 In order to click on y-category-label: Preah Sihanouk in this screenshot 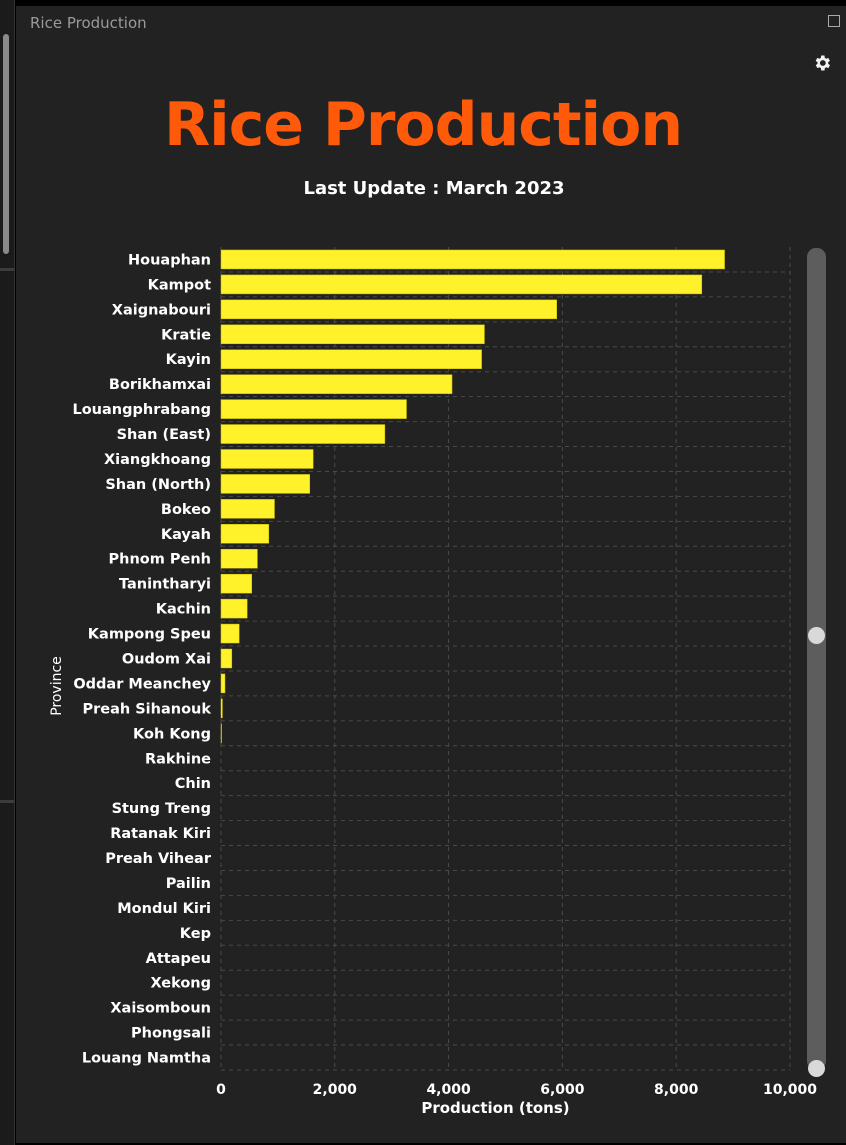, I will do `click(146, 709)`.